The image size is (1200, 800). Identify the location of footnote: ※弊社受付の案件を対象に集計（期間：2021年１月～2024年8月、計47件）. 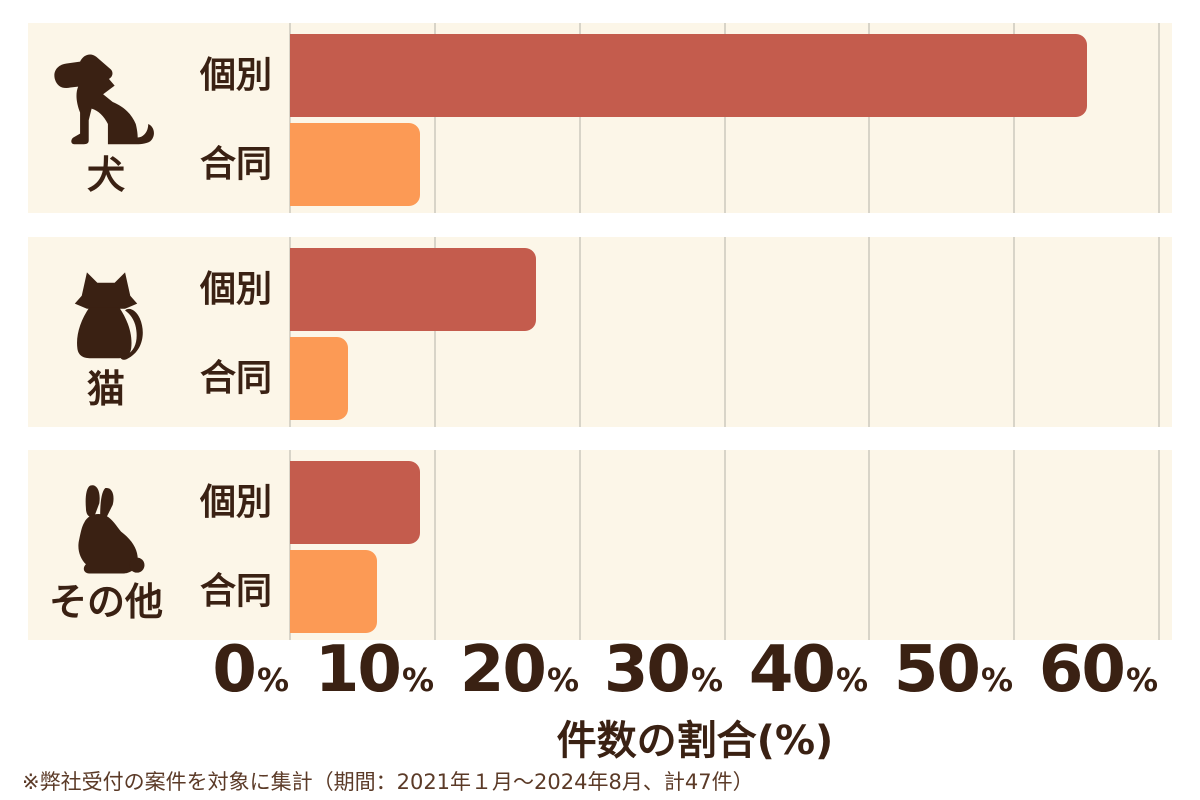
(388, 782).